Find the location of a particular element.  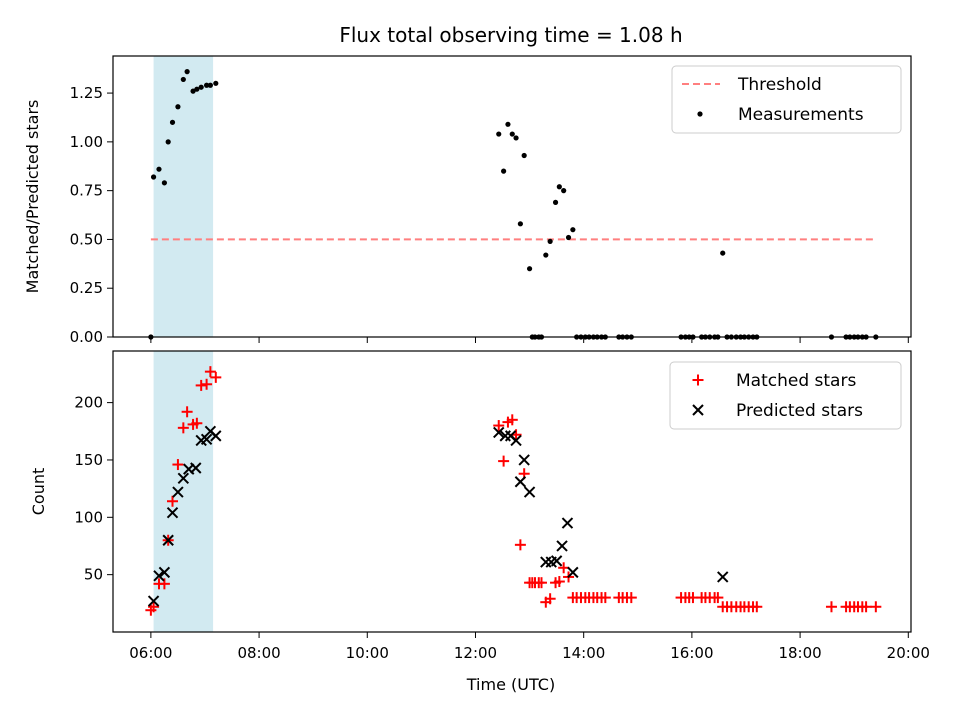

legend-plus-swatch is located at coordinates (698, 380).